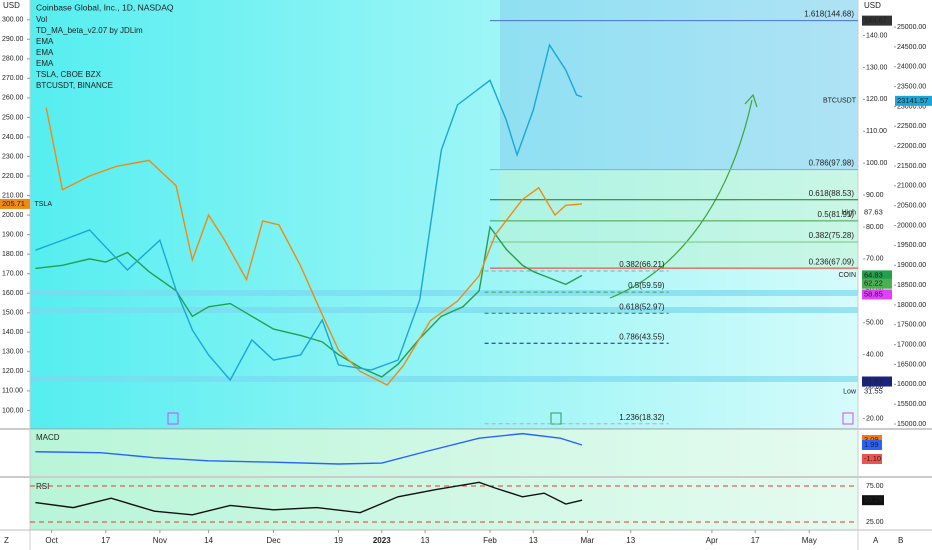  I want to click on tick-label: 70.00, so click(875, 259).